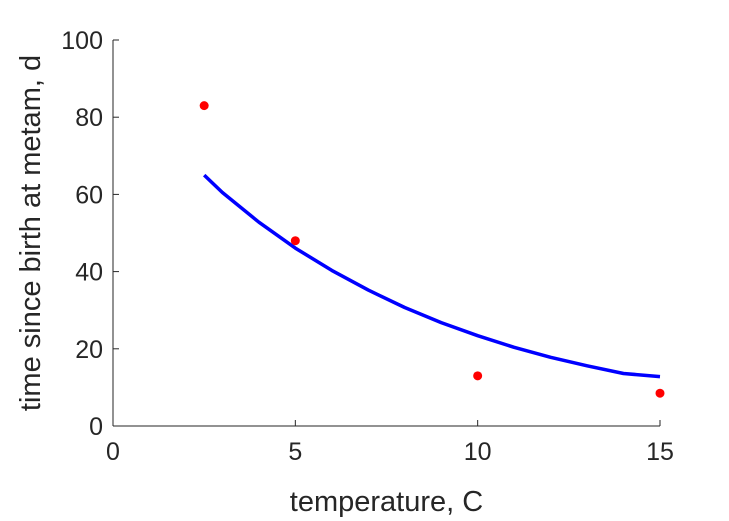 This screenshot has width=729, height=521. Describe the element at coordinates (295, 452) in the screenshot. I see `x-tick-label: 5` at that location.